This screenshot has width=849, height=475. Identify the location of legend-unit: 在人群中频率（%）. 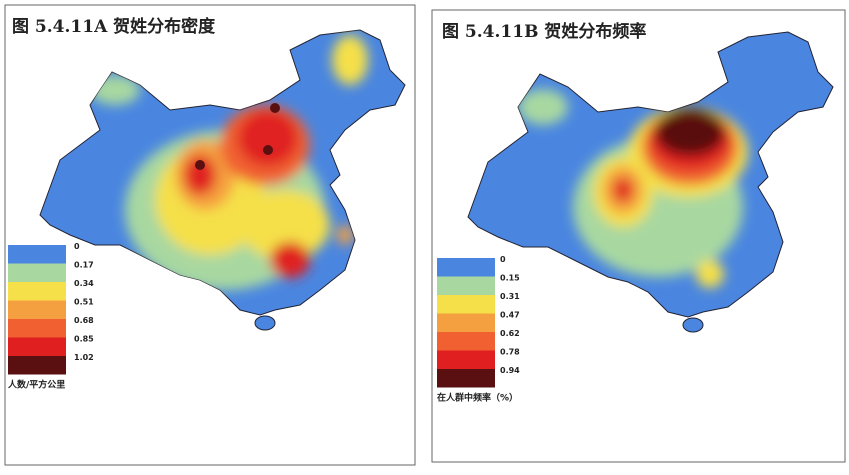
(477, 398).